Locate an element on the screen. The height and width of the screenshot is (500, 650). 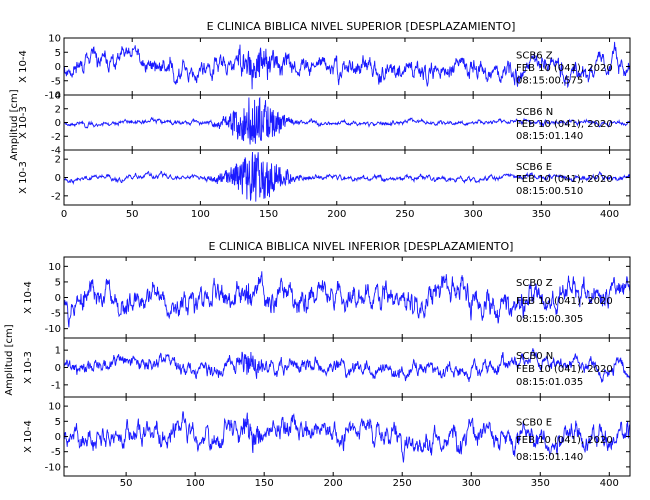
time-label: 08:15:00.510 is located at coordinates (549, 191).